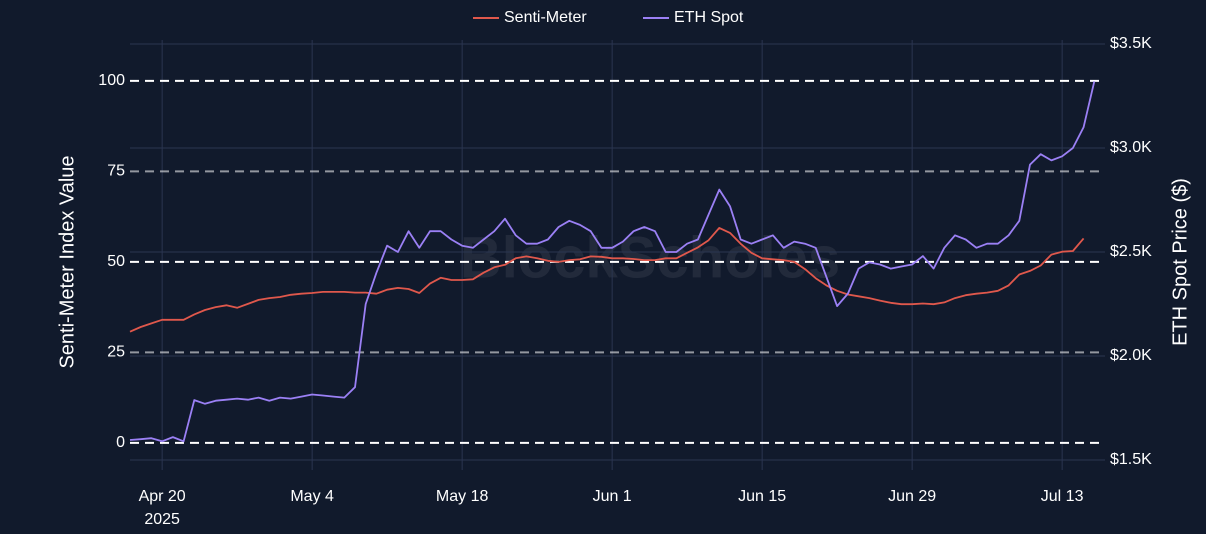 The image size is (1206, 534). What do you see at coordinates (1131, 355) in the screenshot?
I see `y2-tick-label: $2.0K` at bounding box center [1131, 355].